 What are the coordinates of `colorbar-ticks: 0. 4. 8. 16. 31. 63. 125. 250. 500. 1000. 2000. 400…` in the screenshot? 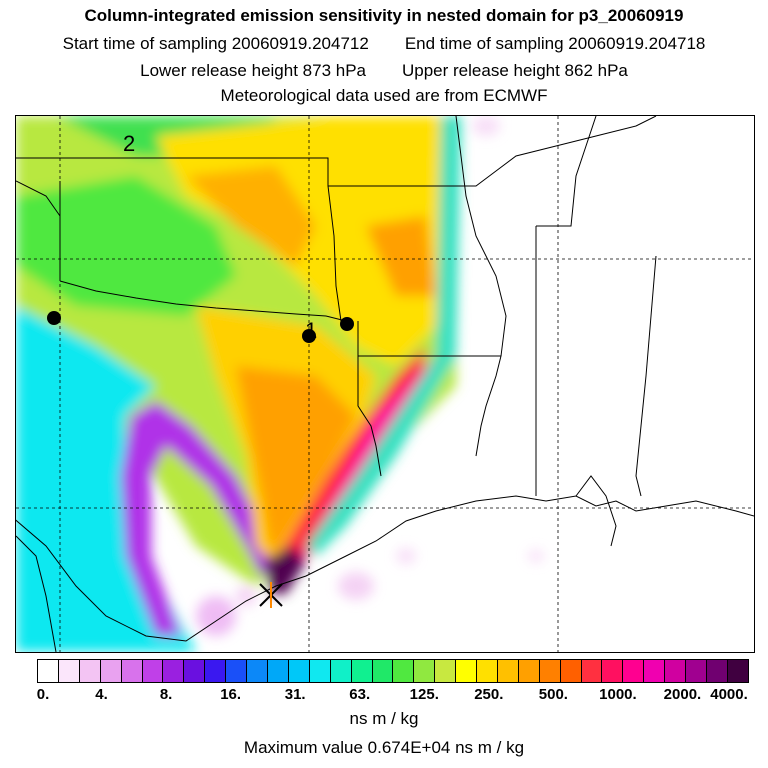 It's located at (393, 696).